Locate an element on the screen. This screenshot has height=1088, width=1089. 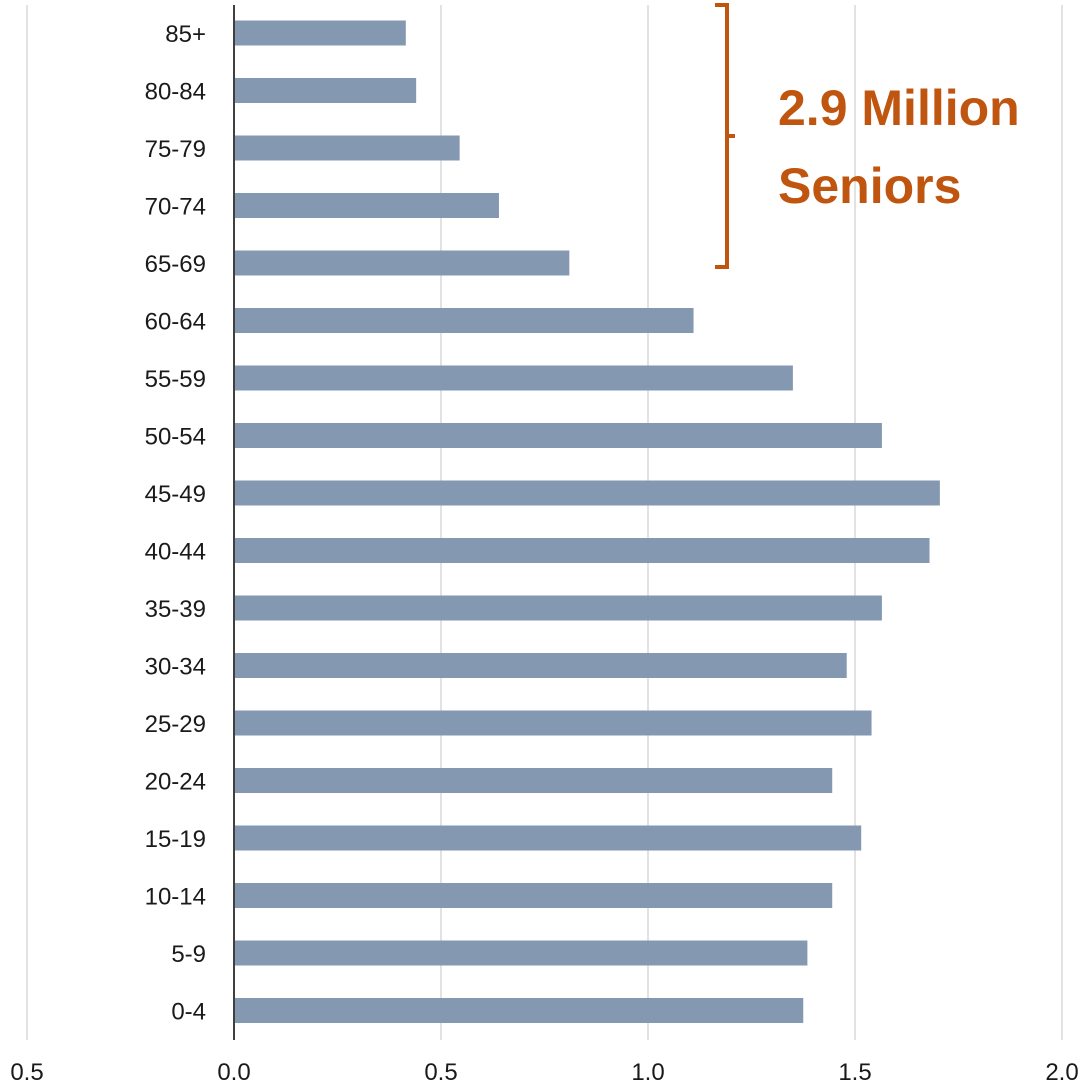
x-tick-label: 1.0 is located at coordinates (647, 1072).